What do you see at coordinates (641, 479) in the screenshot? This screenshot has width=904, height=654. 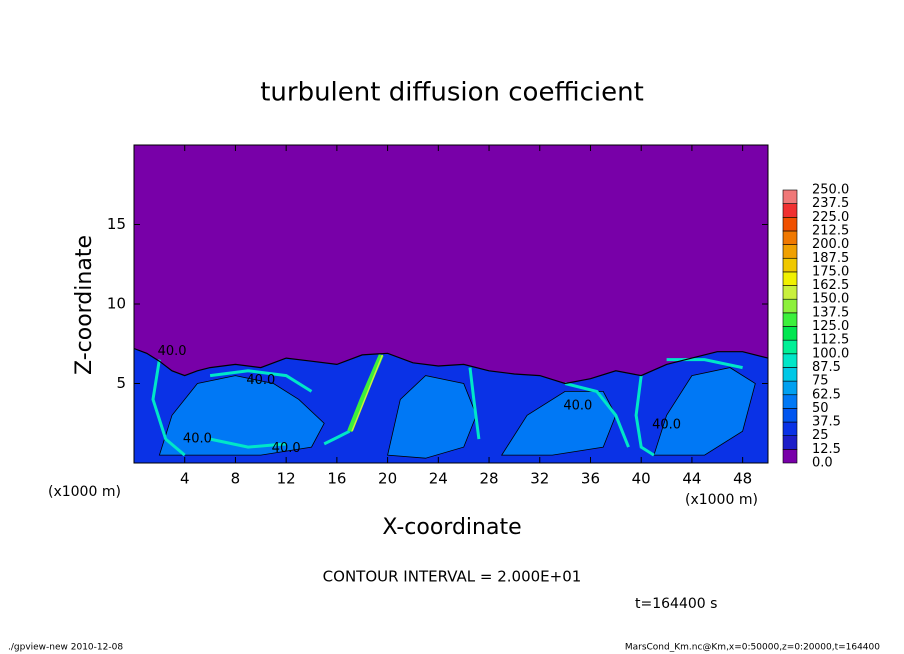 I see `x-tick-label: 40` at bounding box center [641, 479].